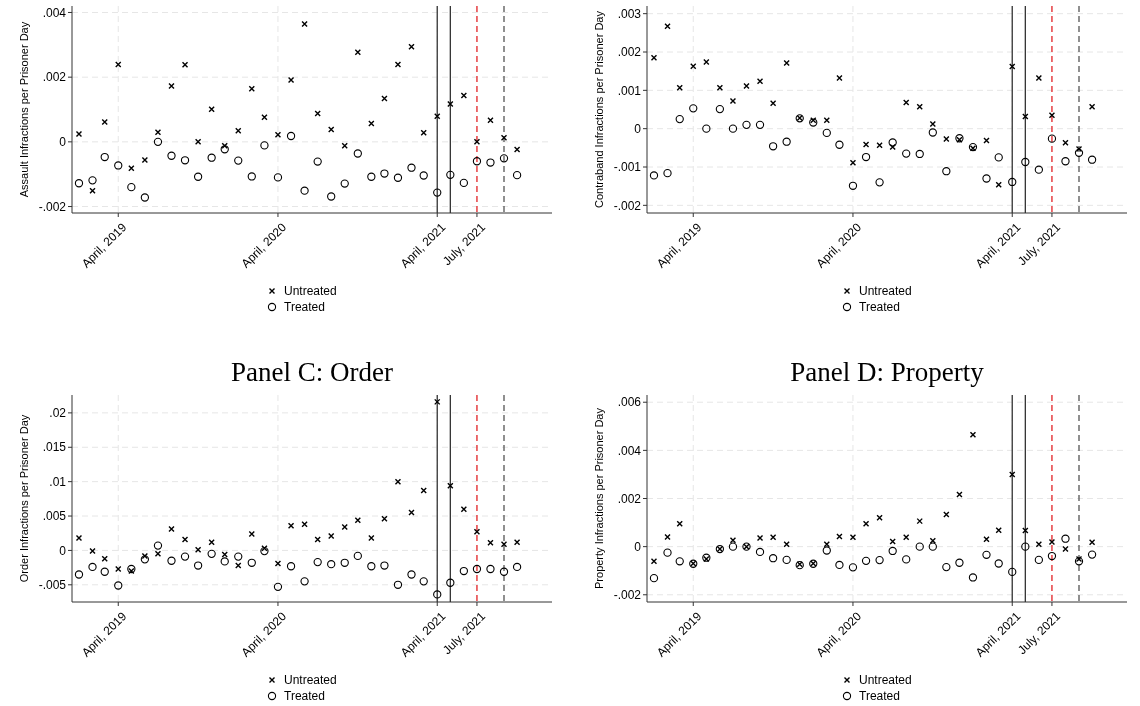 This screenshot has height=706, width=1140. I want to click on chart-title: Panel C: Order, so click(312, 372).